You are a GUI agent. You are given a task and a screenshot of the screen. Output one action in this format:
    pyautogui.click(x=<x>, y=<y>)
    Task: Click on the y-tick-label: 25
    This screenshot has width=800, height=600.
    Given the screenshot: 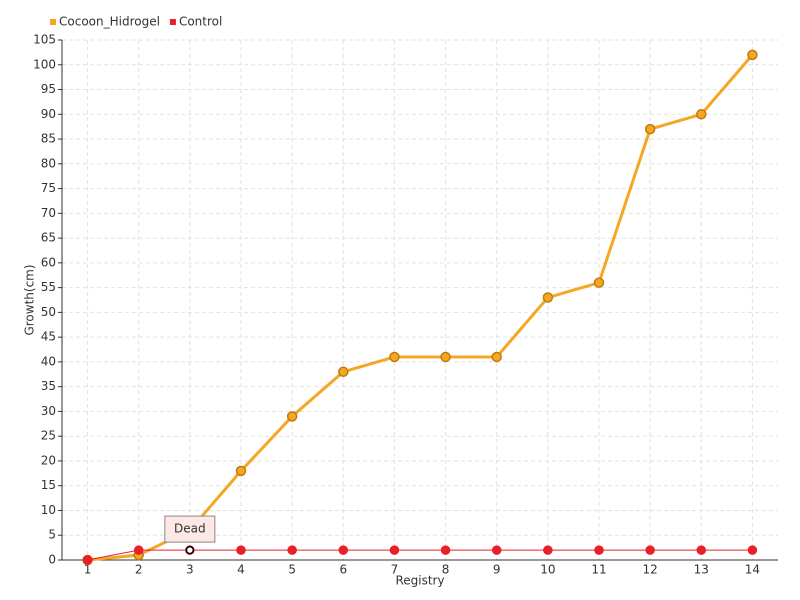 What is the action you would take?
    pyautogui.click(x=48, y=436)
    